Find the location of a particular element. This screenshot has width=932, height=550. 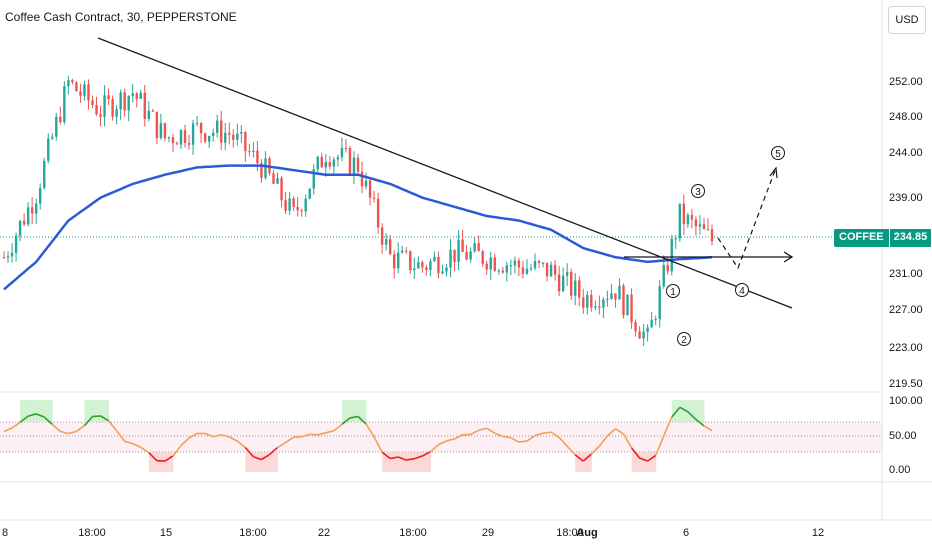

wave-label-1-text: 1 is located at coordinates (673, 292).